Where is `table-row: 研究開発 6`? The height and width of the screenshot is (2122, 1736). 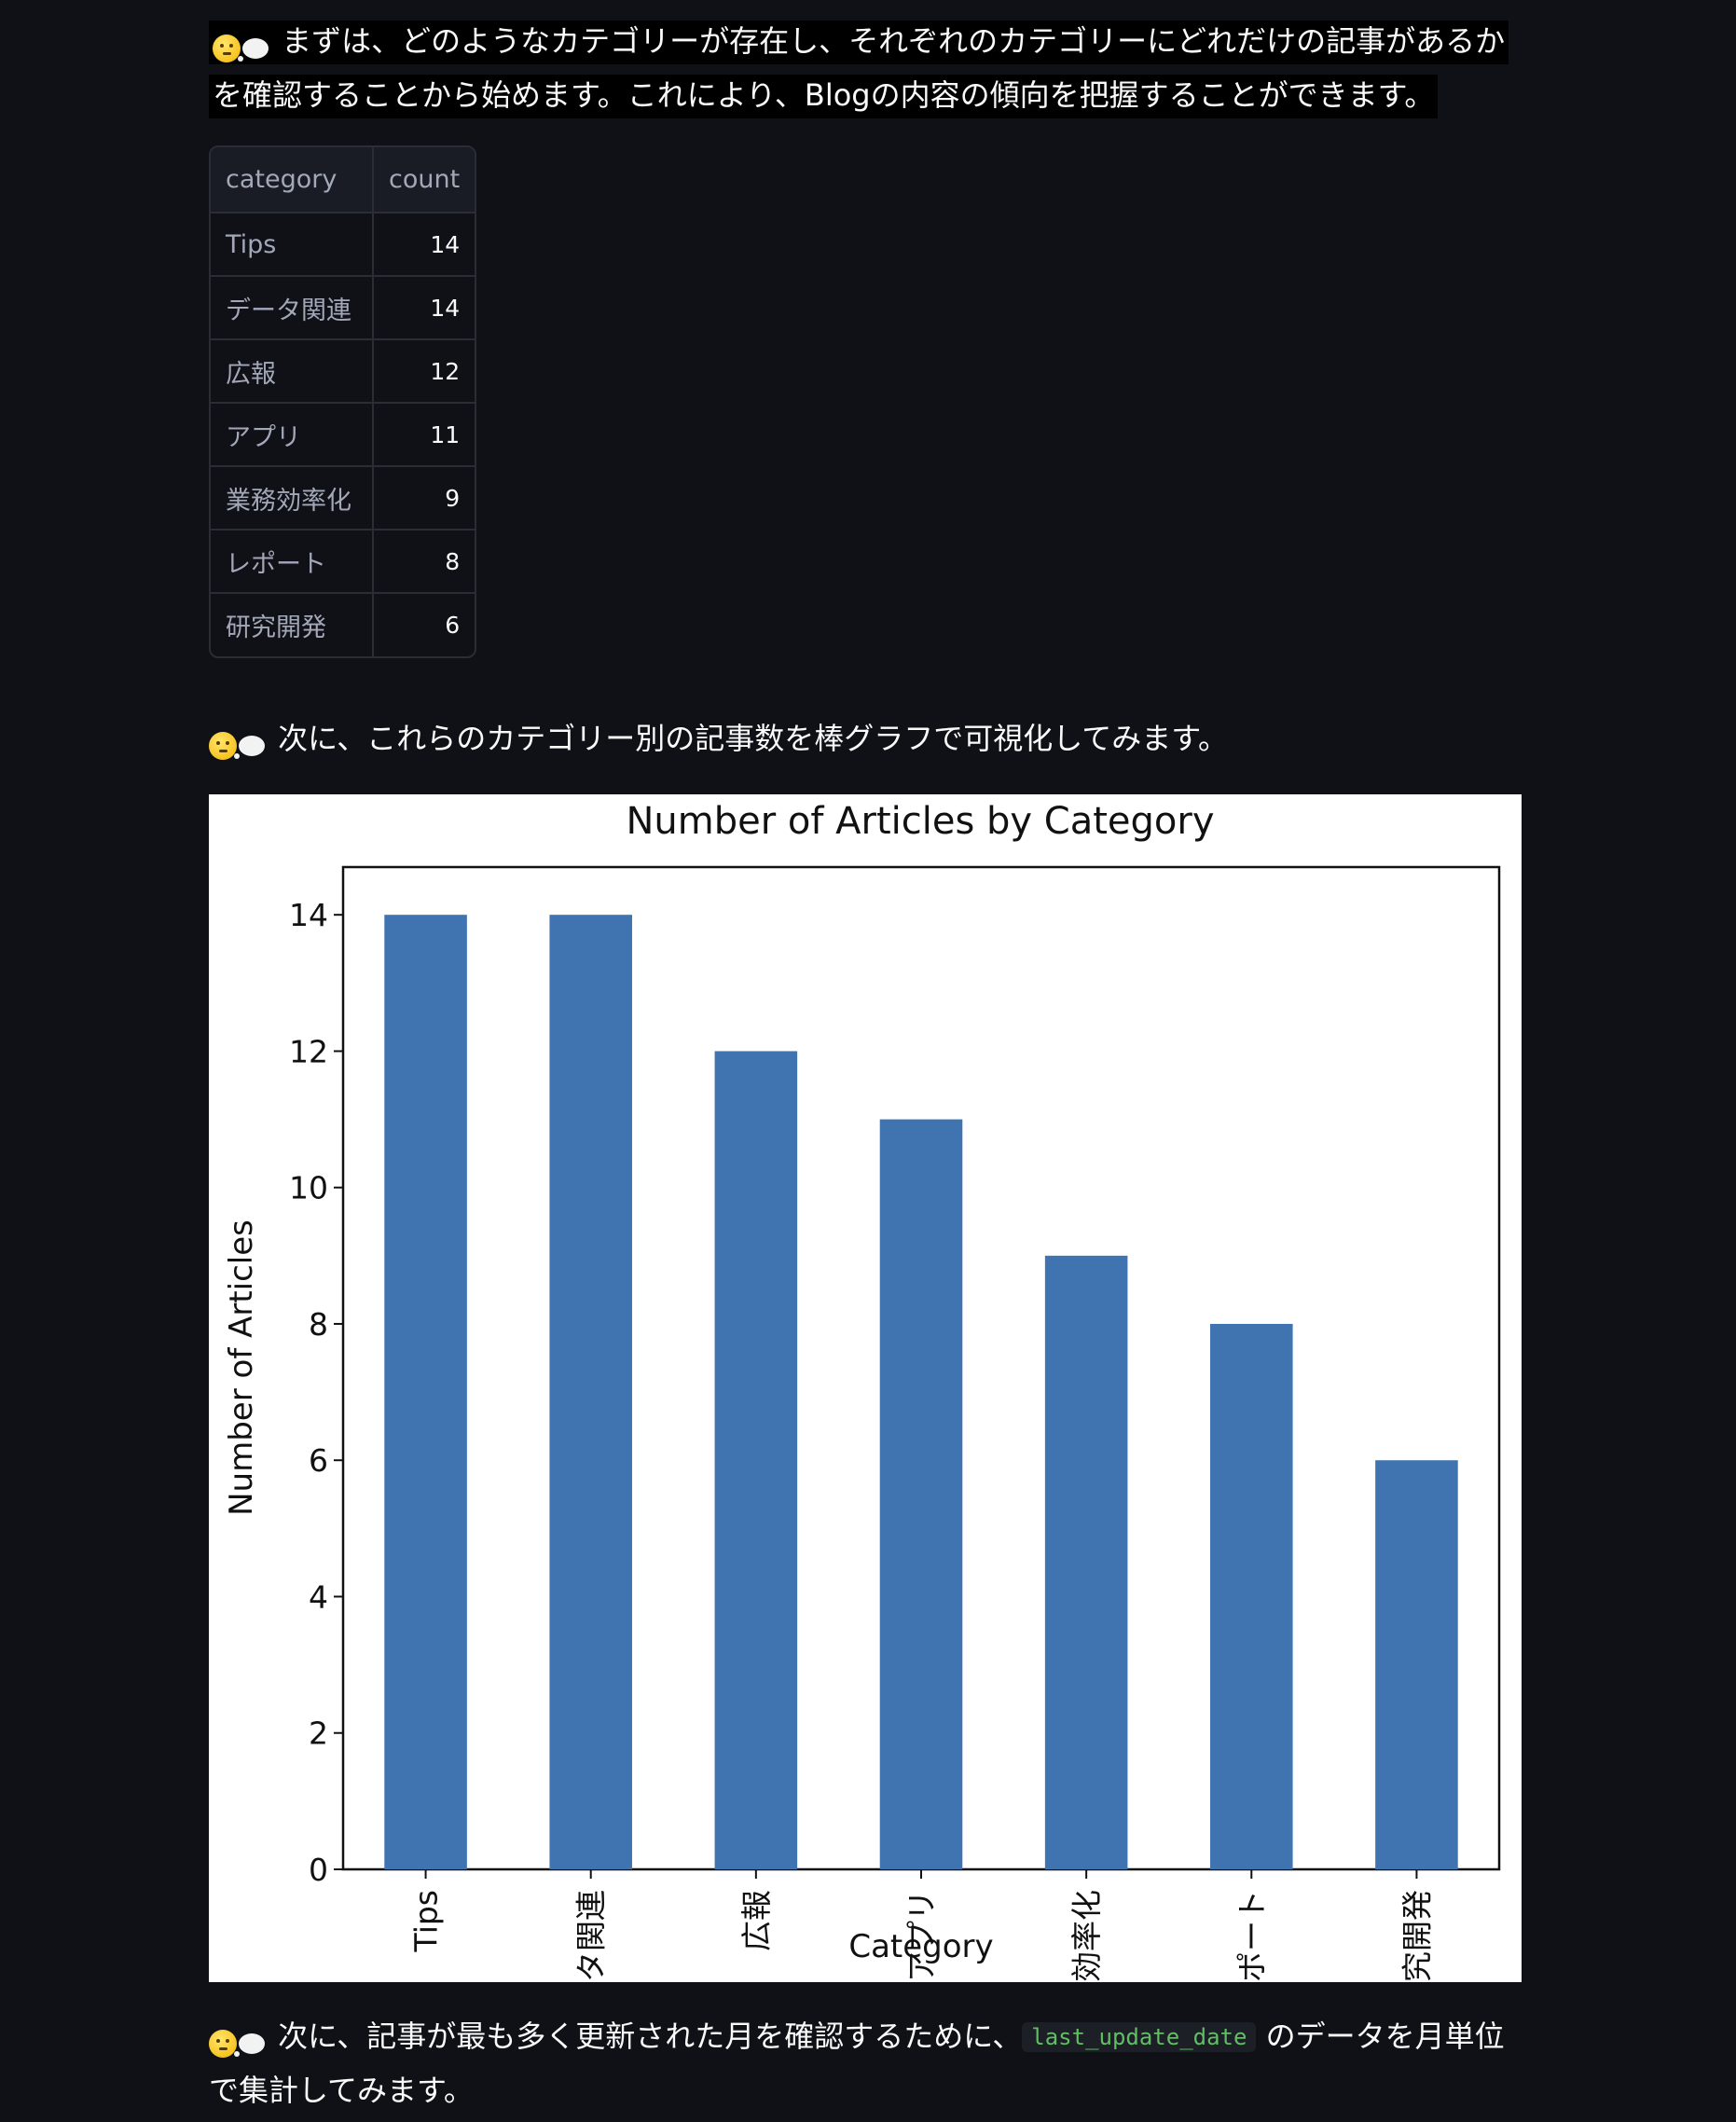
table-row: 研究開発 6 is located at coordinates (343, 624).